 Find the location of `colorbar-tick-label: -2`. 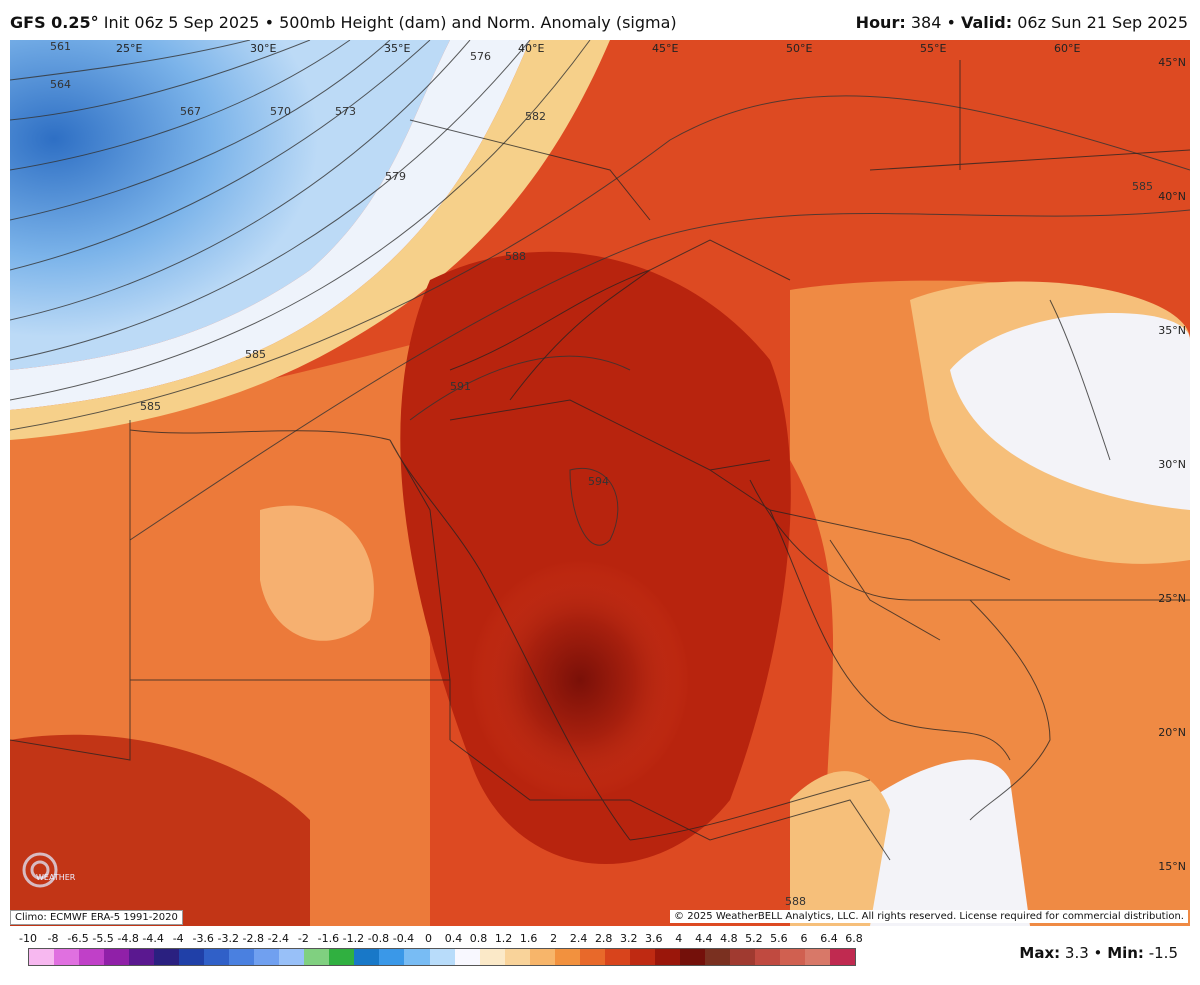

colorbar-tick-label: -2 is located at coordinates (303, 938).